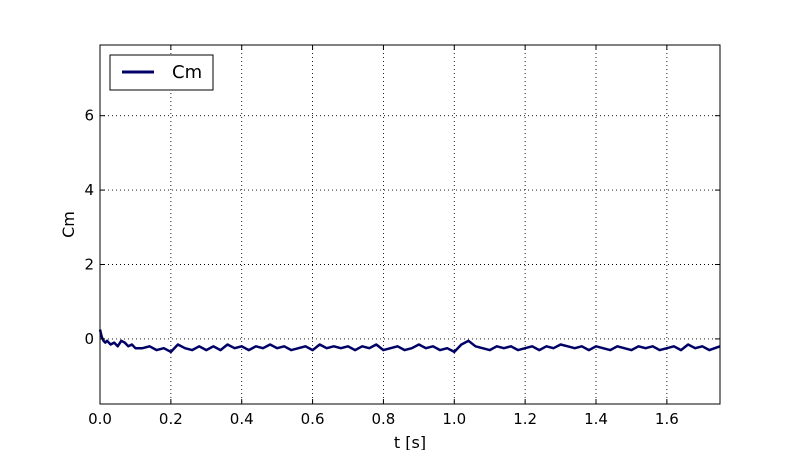 This screenshot has height=450, width=800. Describe the element at coordinates (596, 419) in the screenshot. I see `x-tick-label: 1.4` at that location.